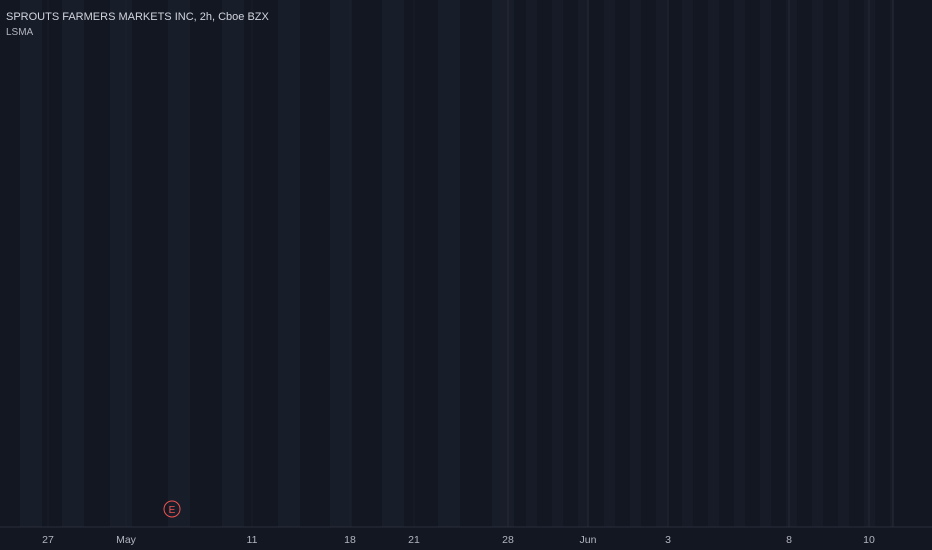  Describe the element at coordinates (20, 32) in the screenshot. I see `indicator-label: LSMA` at that location.